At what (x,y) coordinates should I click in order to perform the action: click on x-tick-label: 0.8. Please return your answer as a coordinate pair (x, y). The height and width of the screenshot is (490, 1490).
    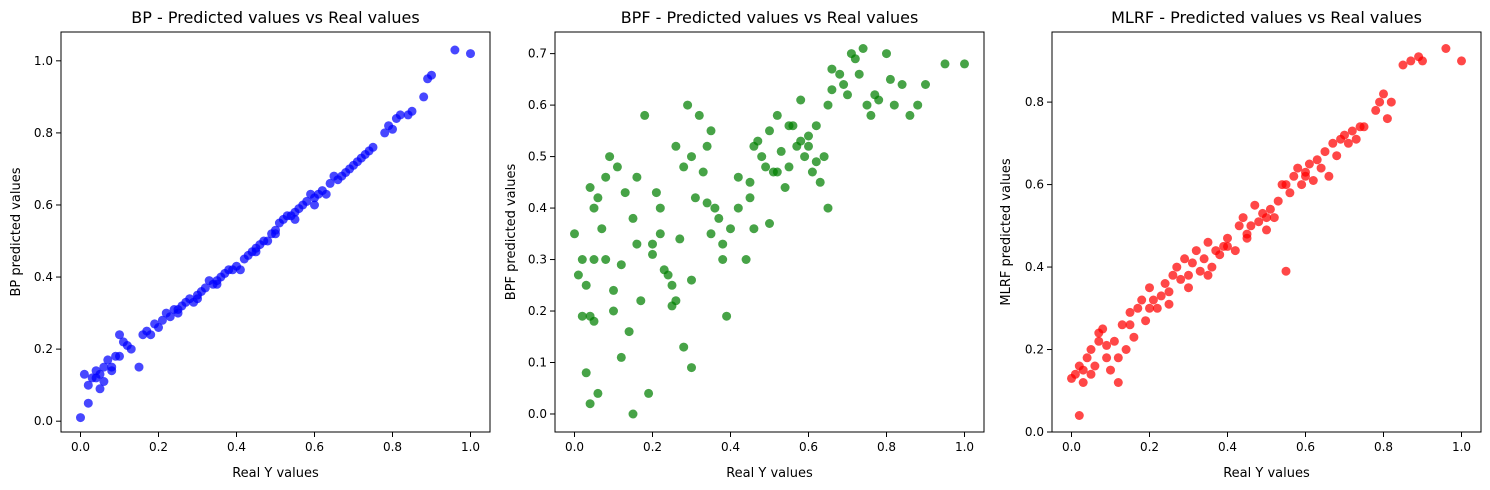
    Looking at the image, I should click on (886, 447).